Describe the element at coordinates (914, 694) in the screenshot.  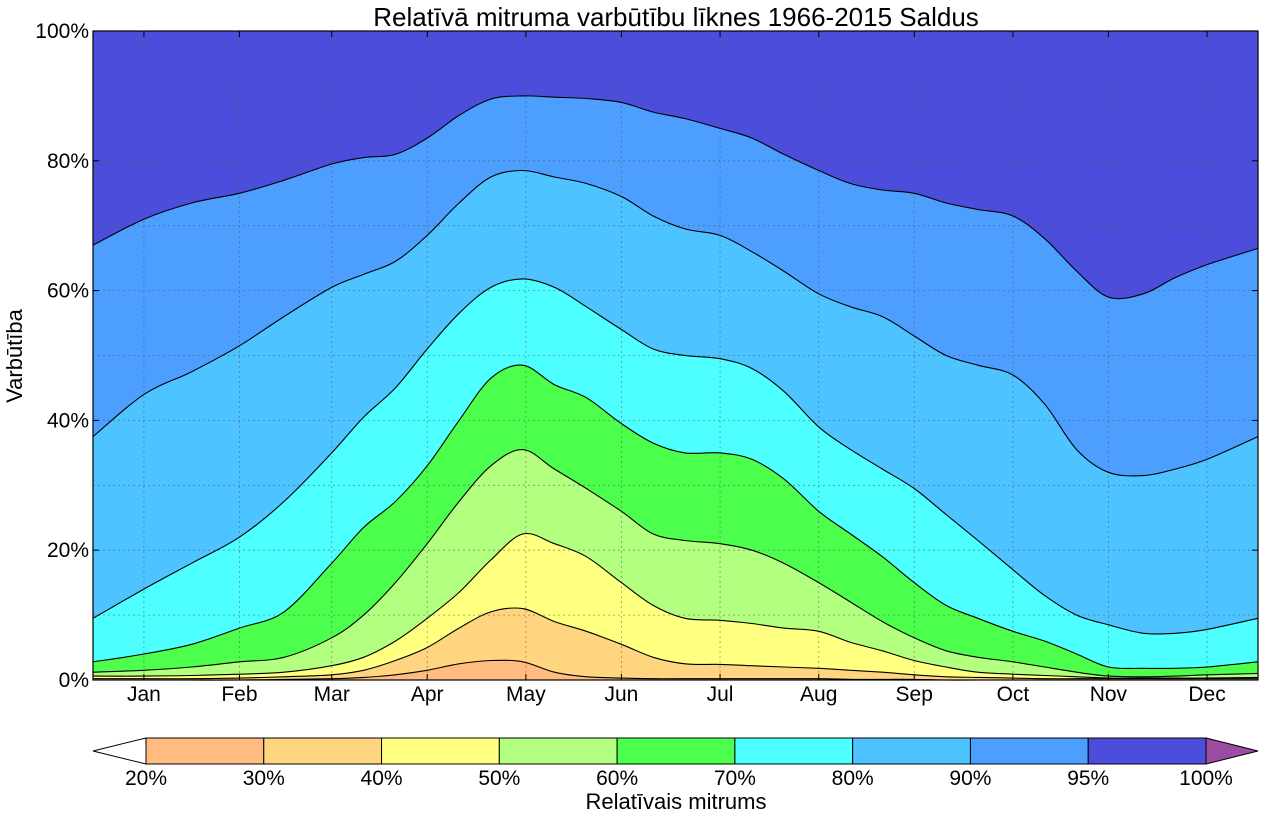
I see `x-tick-label: Sep` at that location.